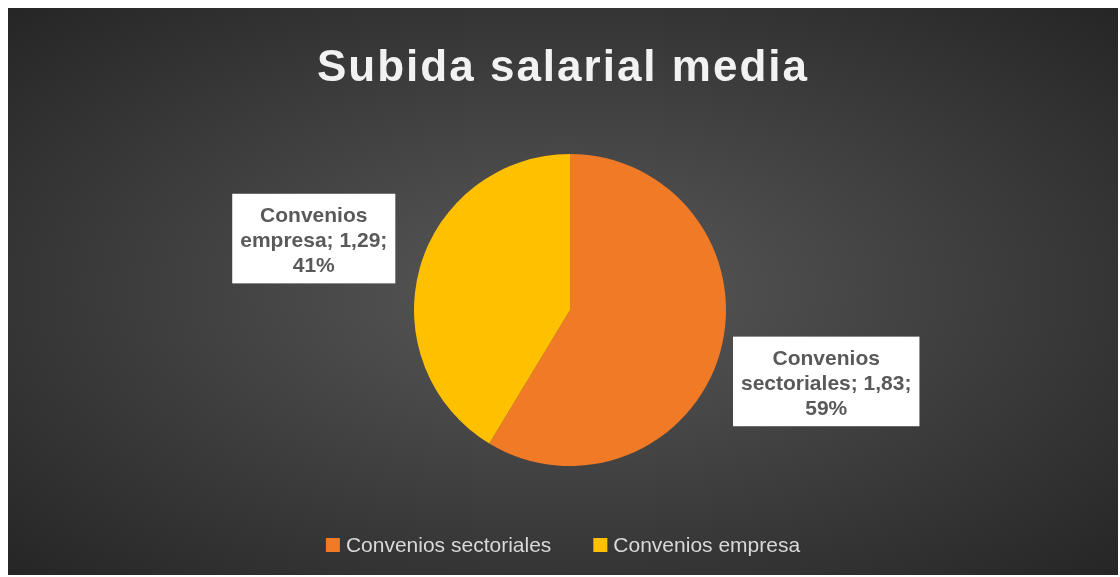 Image resolution: width=1120 pixels, height=577 pixels. What do you see at coordinates (707, 545) in the screenshot?
I see `legend-label: Convenios empresa` at bounding box center [707, 545].